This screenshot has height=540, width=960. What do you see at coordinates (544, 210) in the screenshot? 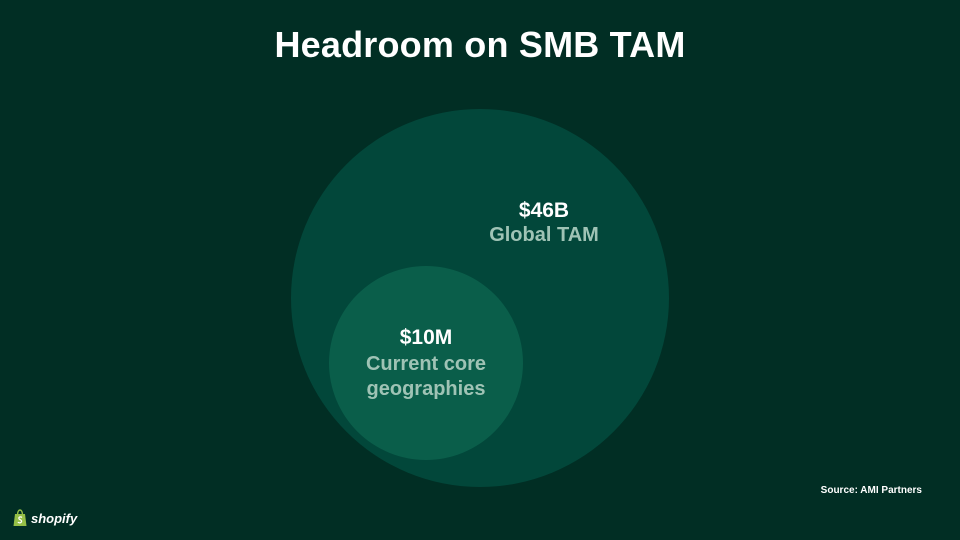
I see `global-tam-value: $46B` at bounding box center [544, 210].